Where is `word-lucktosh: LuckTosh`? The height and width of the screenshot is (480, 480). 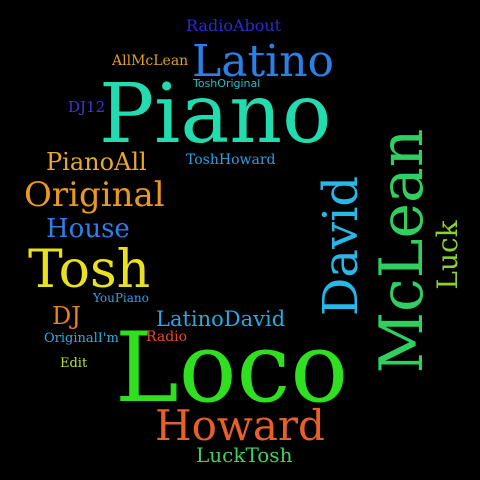
word-lucktosh: LuckTosh is located at coordinates (244, 455).